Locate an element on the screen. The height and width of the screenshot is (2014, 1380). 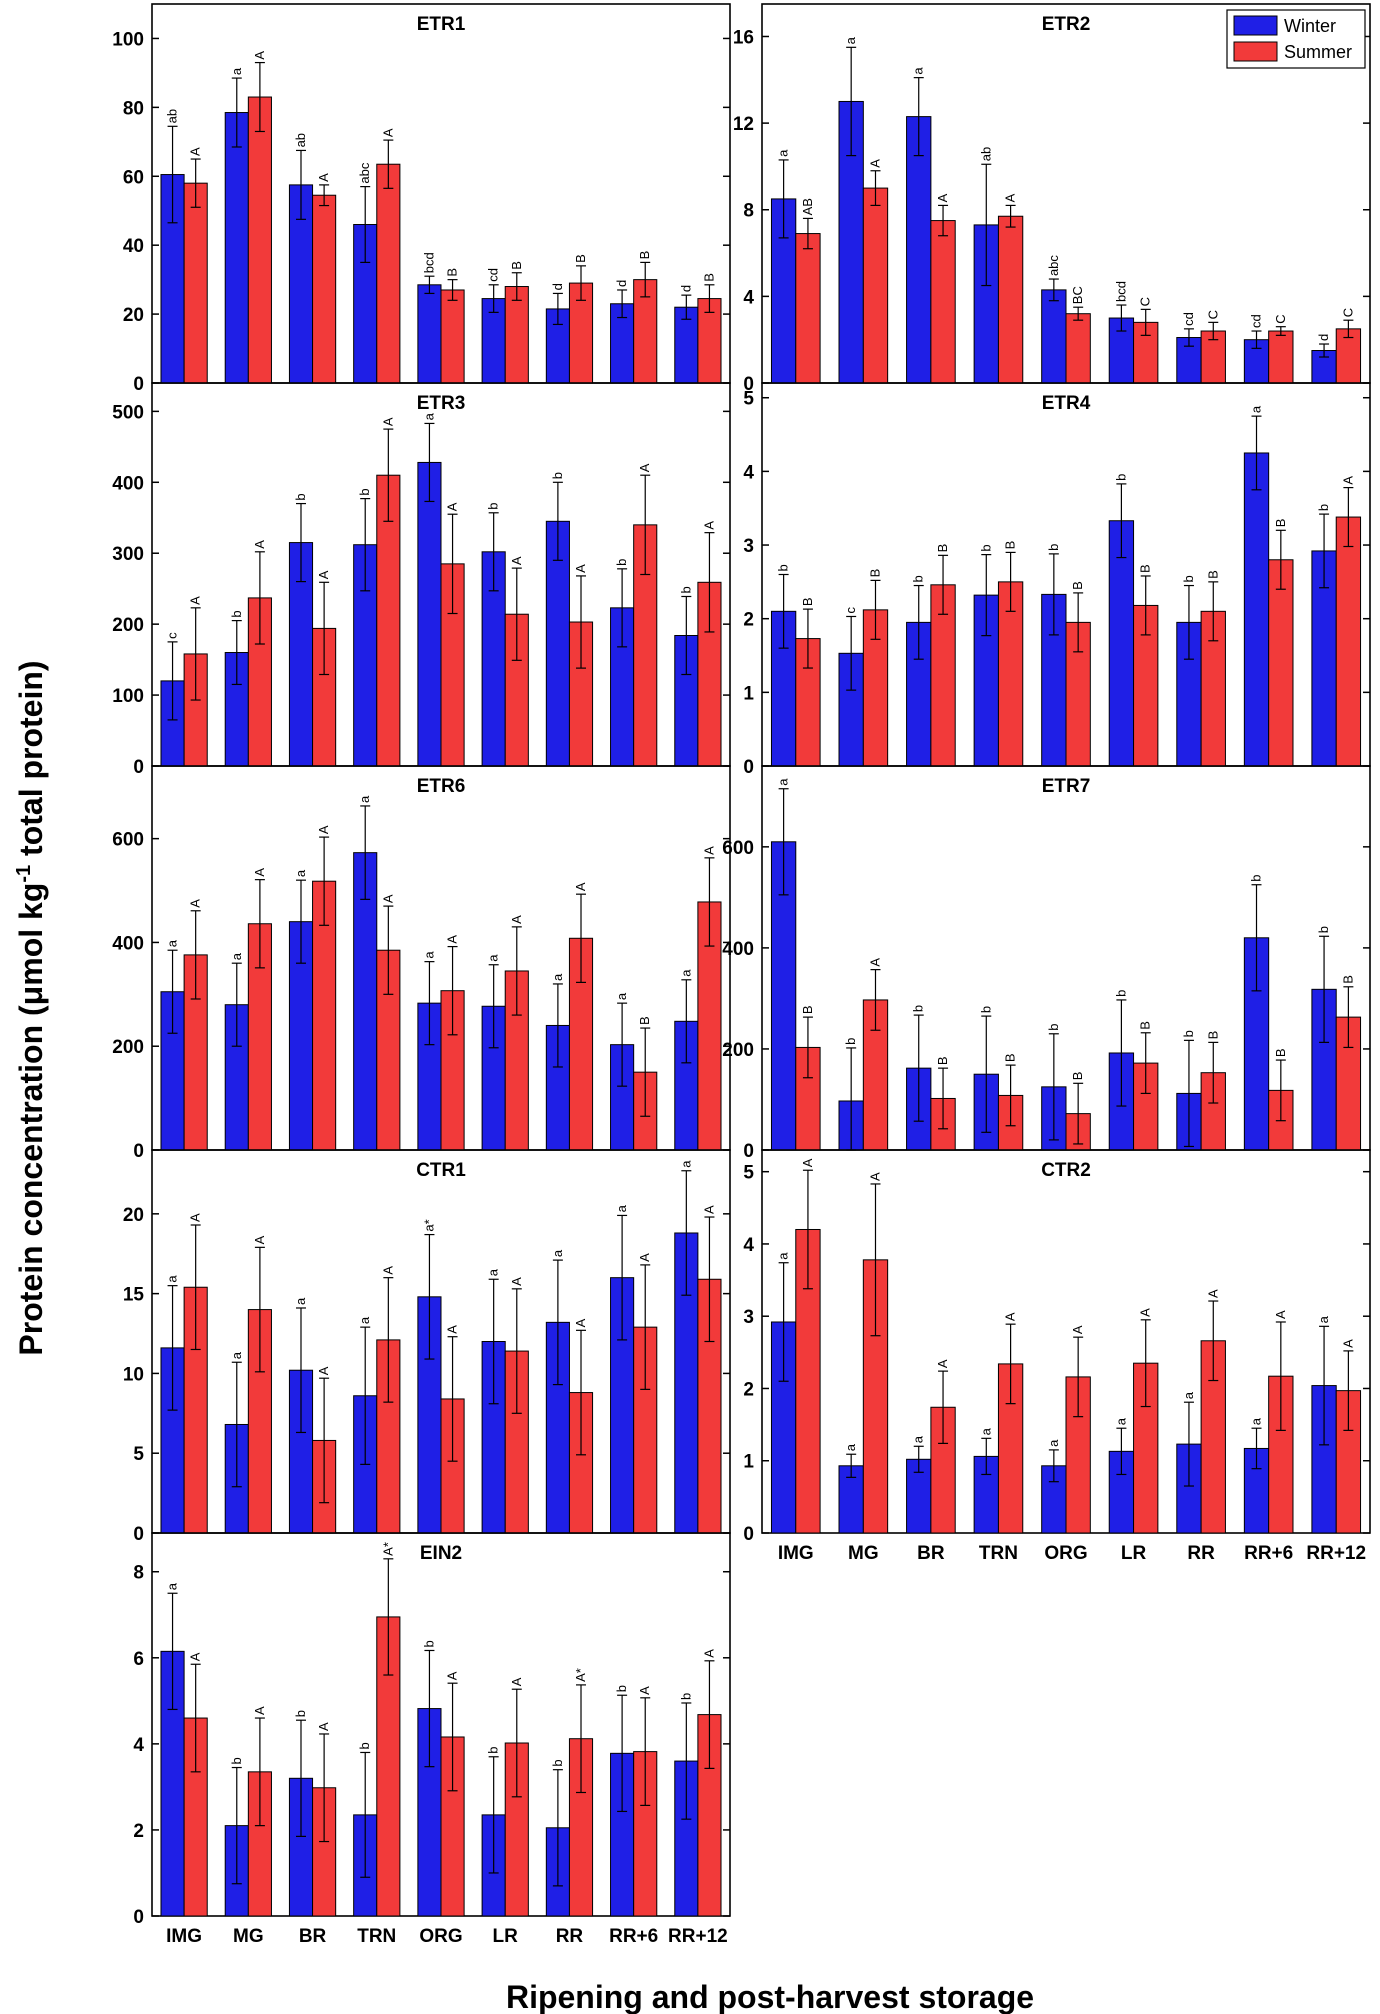
significance-letter: BC is located at coordinates (1077, 295).